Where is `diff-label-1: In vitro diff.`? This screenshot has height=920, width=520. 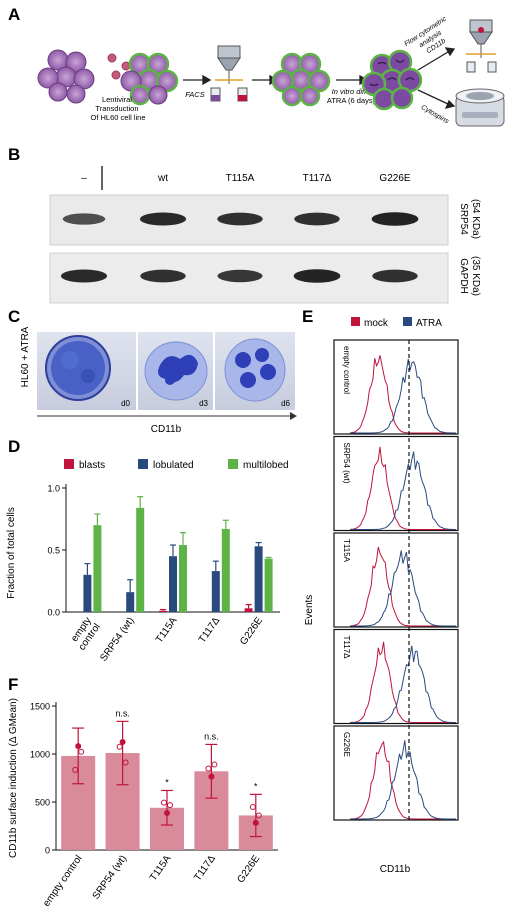 diff-label-1: In vitro diff. is located at coordinates (350, 91).